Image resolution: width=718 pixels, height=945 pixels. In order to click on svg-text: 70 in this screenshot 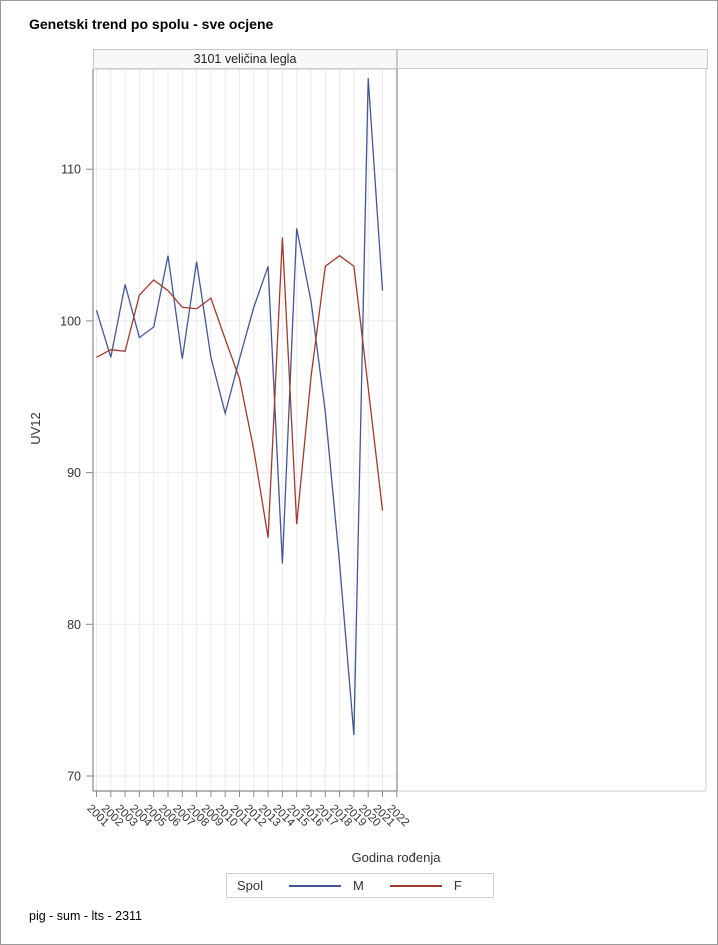, I will do `click(74, 777)`.